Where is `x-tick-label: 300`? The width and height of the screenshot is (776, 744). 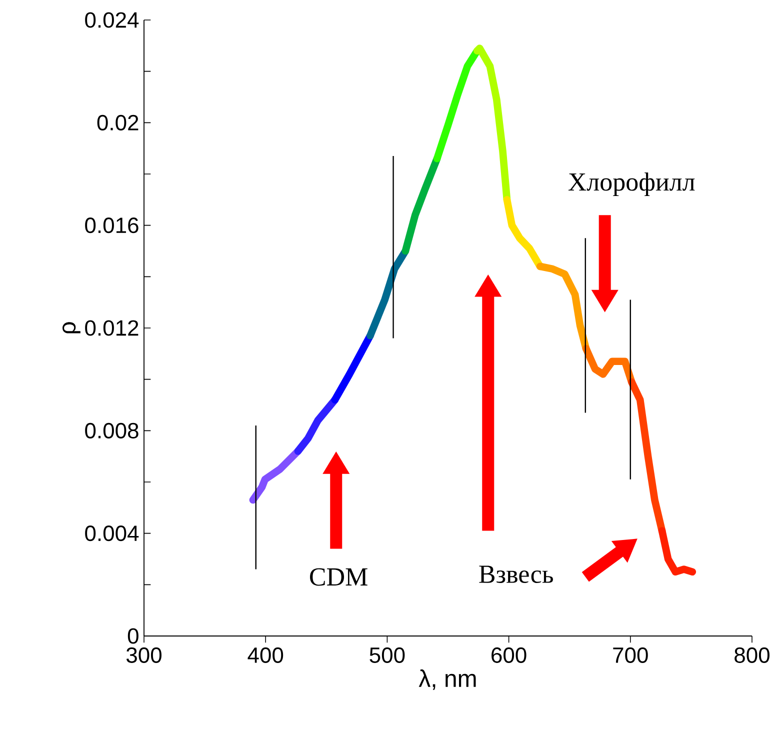 x-tick-label: 300 is located at coordinates (144, 655).